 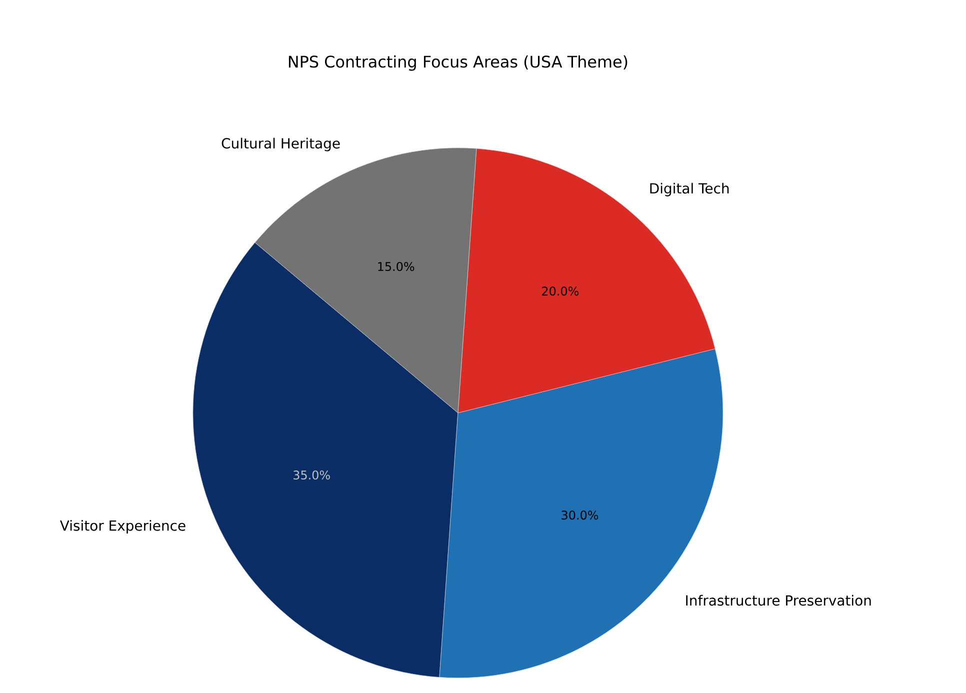 What do you see at coordinates (778, 600) in the screenshot?
I see `slice-label: Infrastructure Preservation` at bounding box center [778, 600].